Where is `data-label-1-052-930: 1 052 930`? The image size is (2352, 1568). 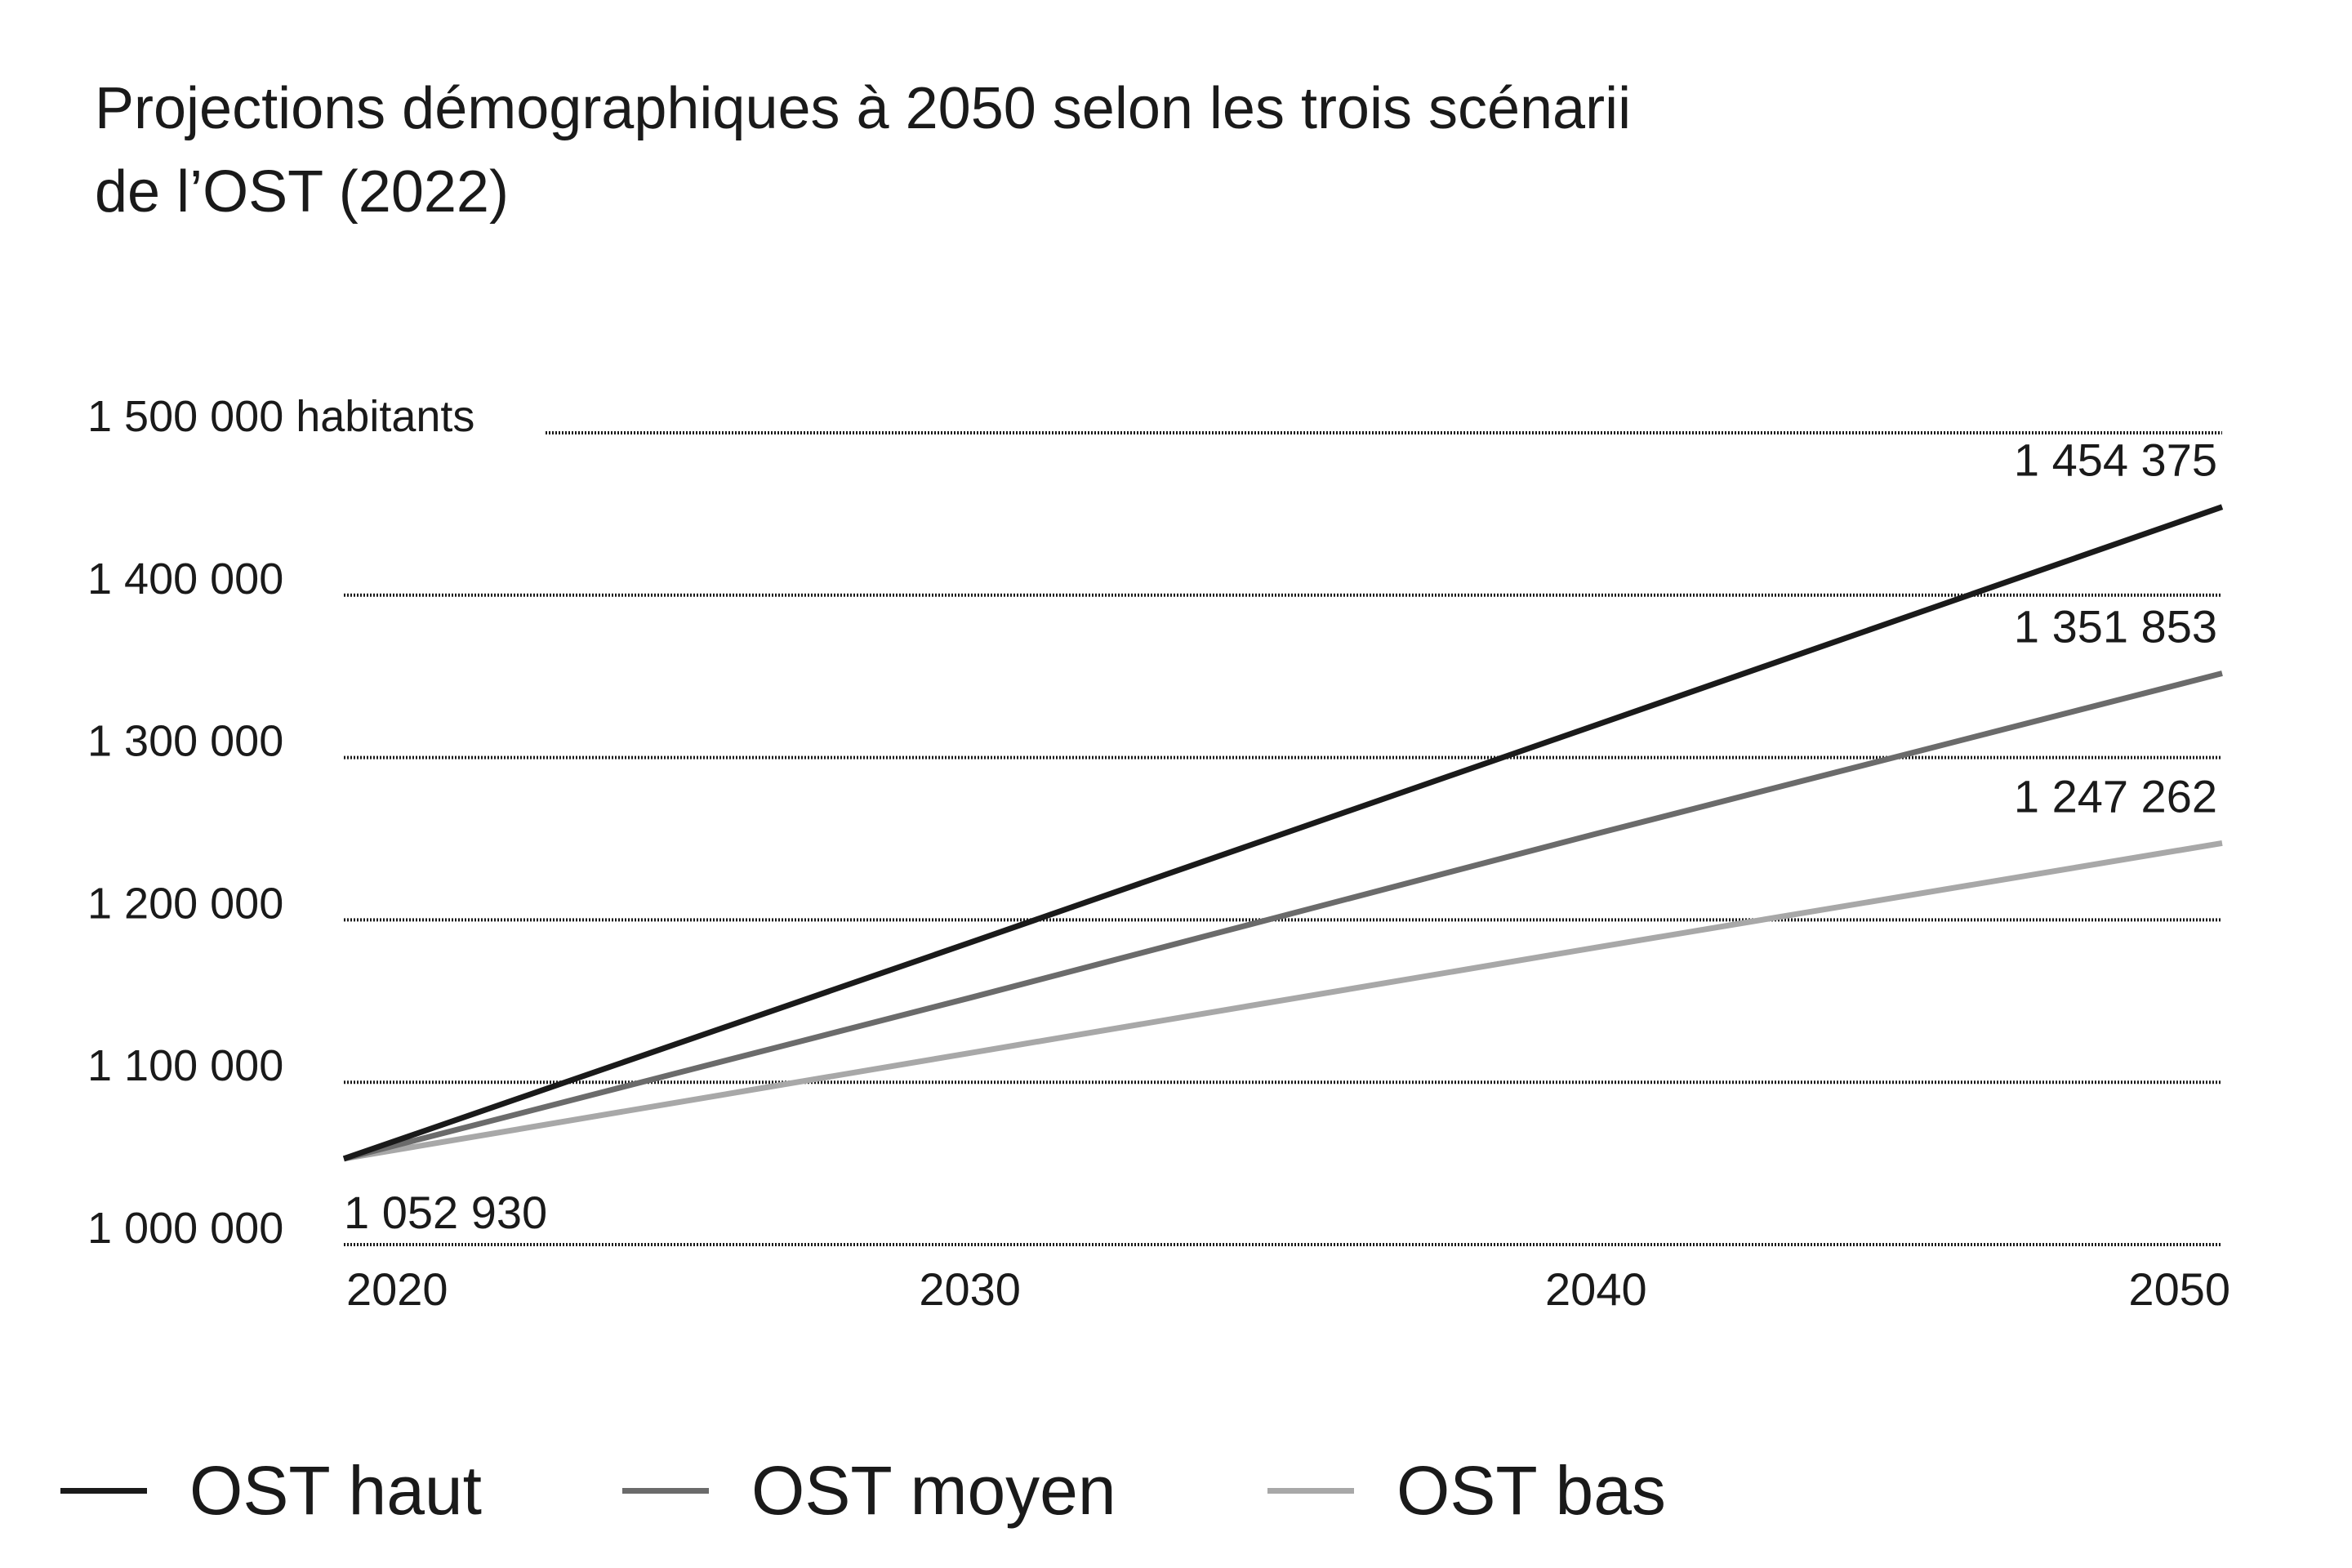
data-label-1-052-930: 1 052 930 is located at coordinates (445, 1212).